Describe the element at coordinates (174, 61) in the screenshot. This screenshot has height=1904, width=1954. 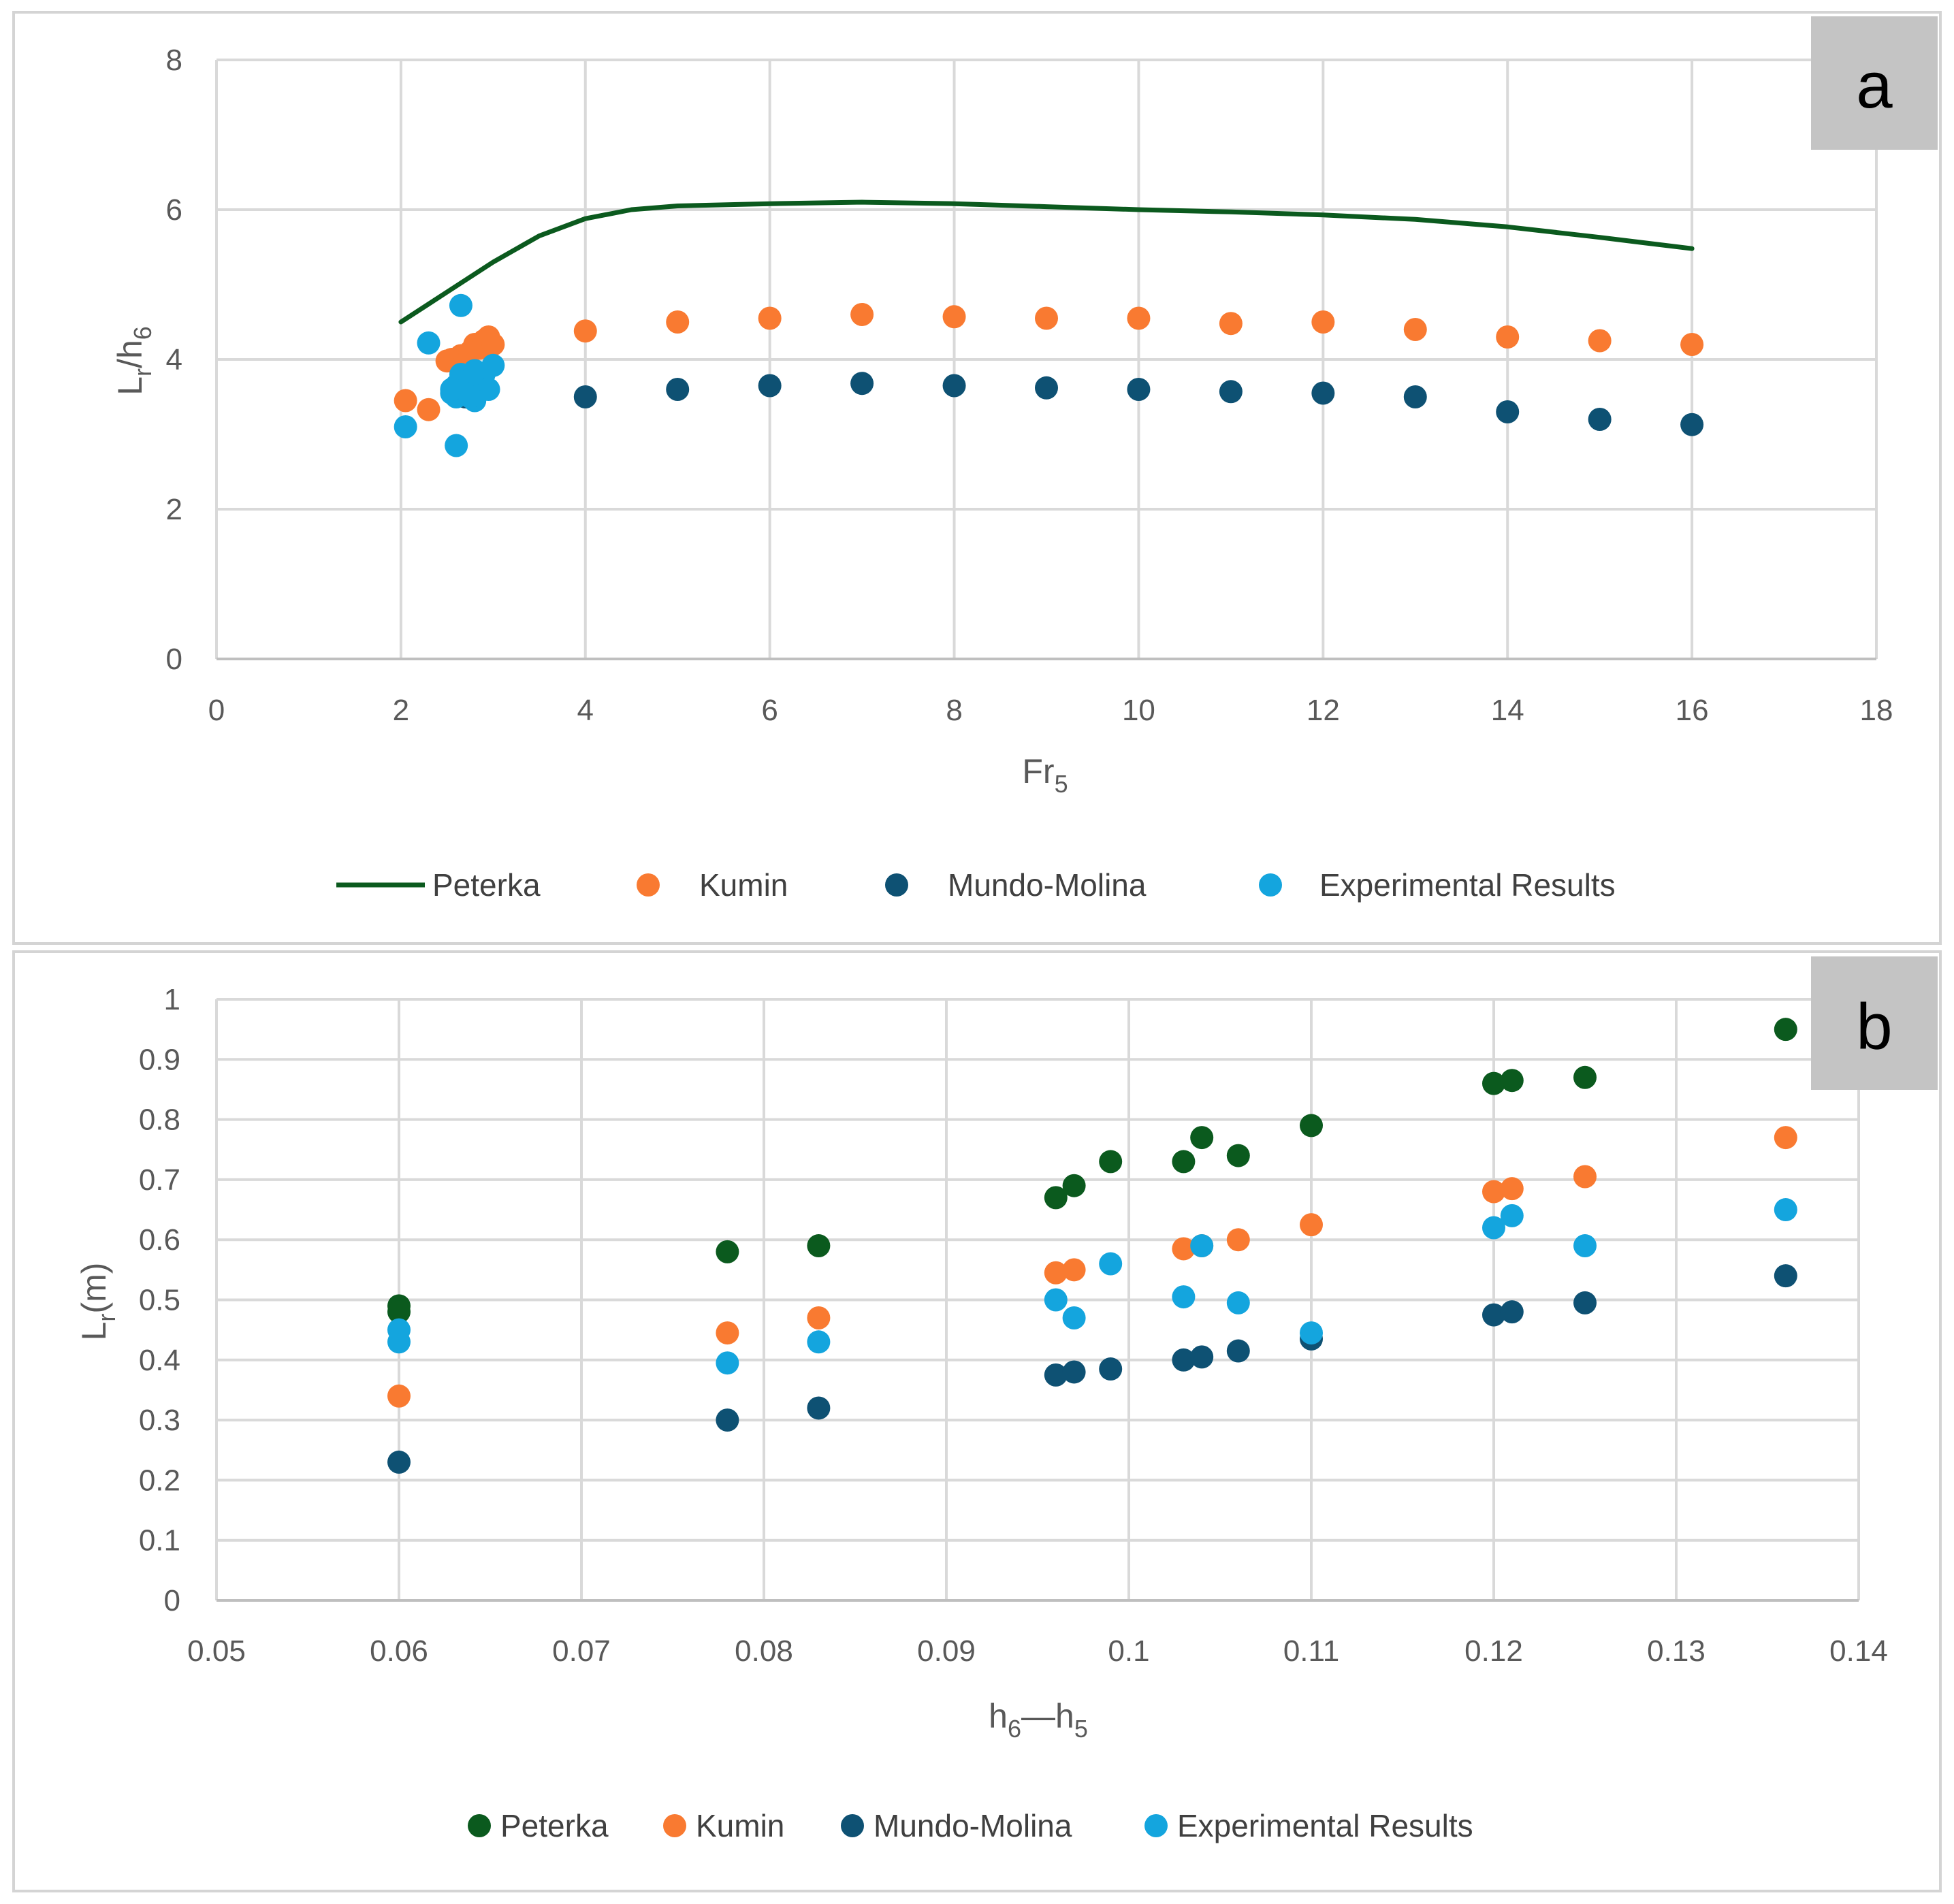
I see `y-tick-label: 8` at that location.